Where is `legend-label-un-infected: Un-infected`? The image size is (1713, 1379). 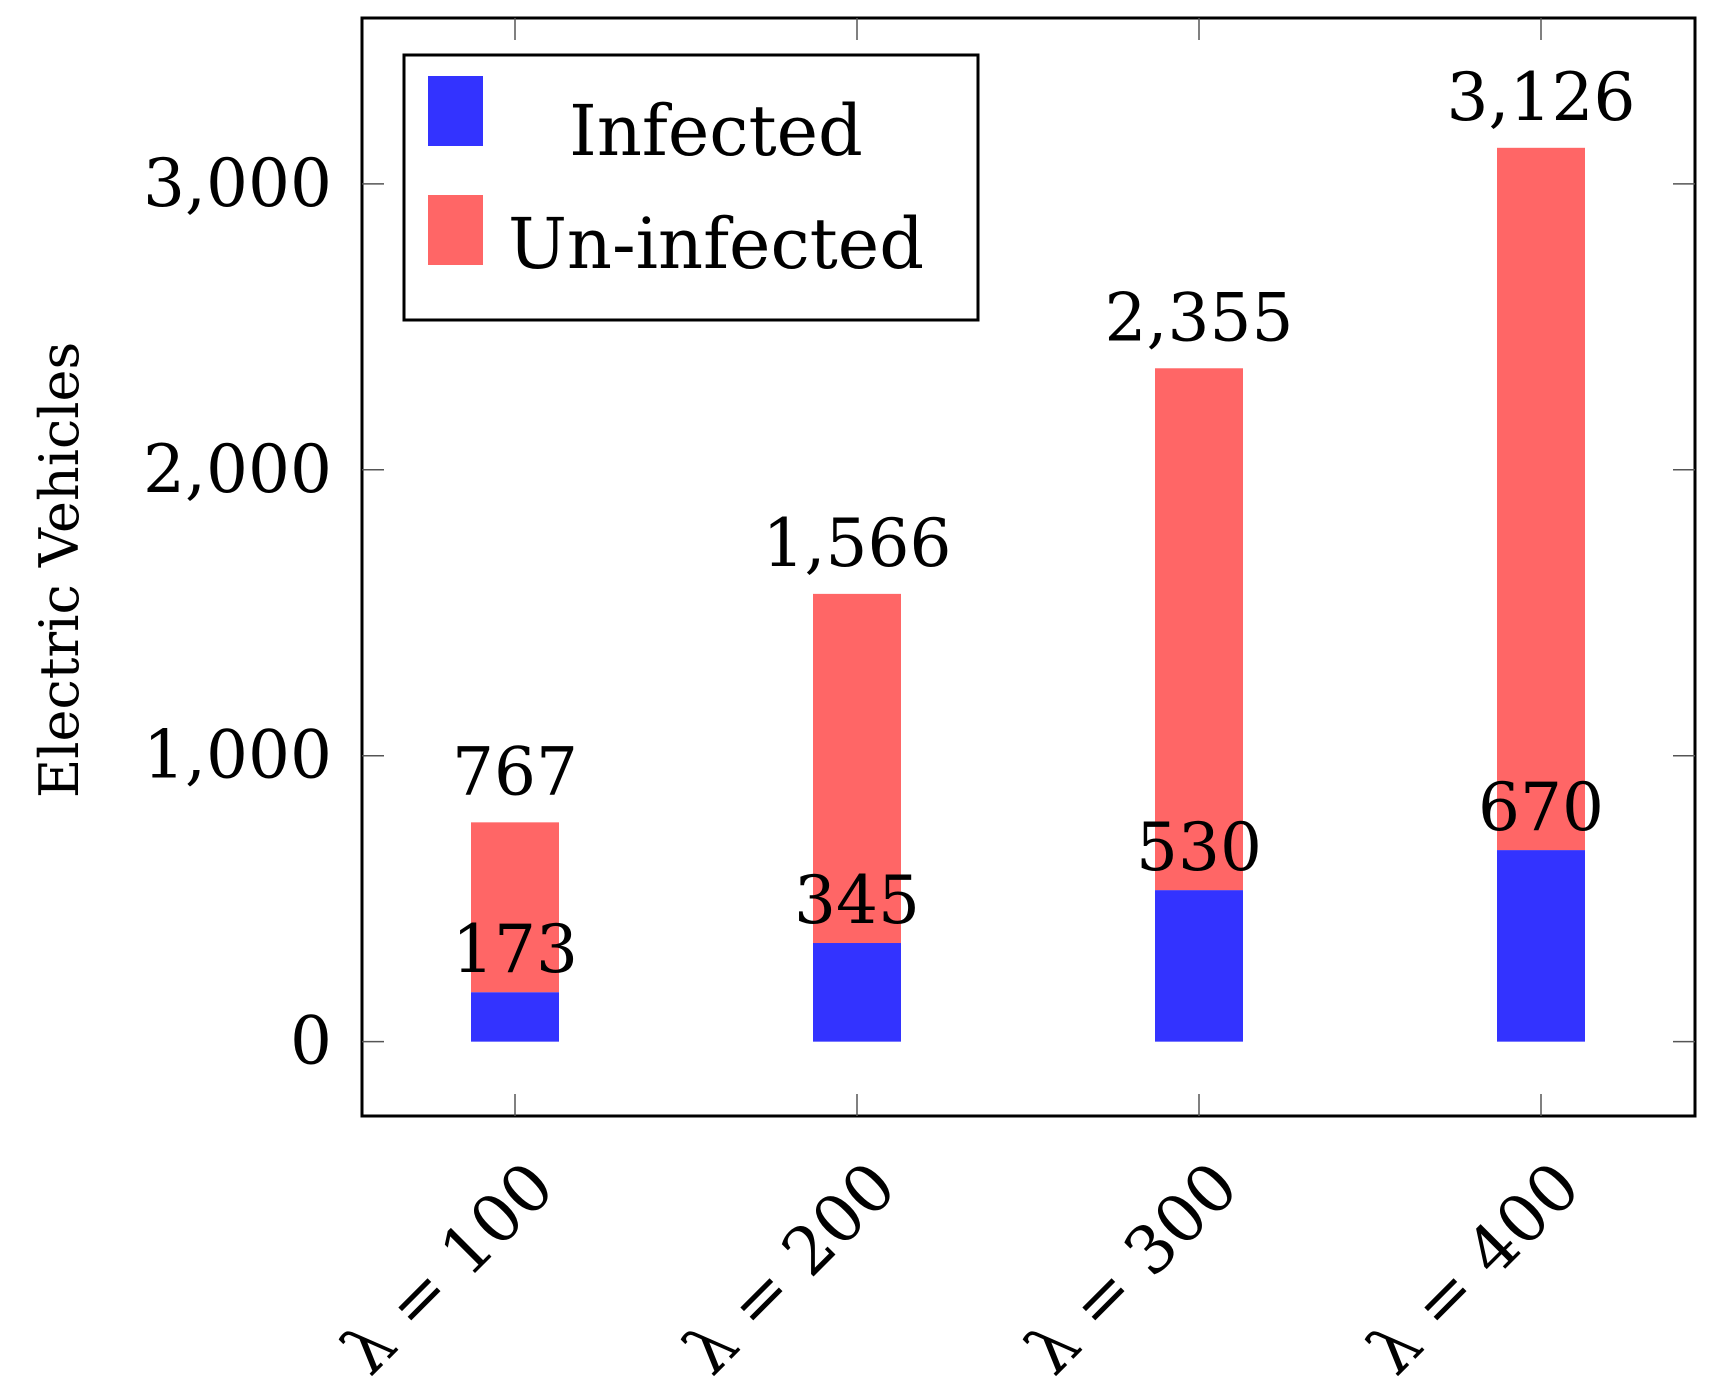 legend-label-un-infected: Un-infected is located at coordinates (716, 244).